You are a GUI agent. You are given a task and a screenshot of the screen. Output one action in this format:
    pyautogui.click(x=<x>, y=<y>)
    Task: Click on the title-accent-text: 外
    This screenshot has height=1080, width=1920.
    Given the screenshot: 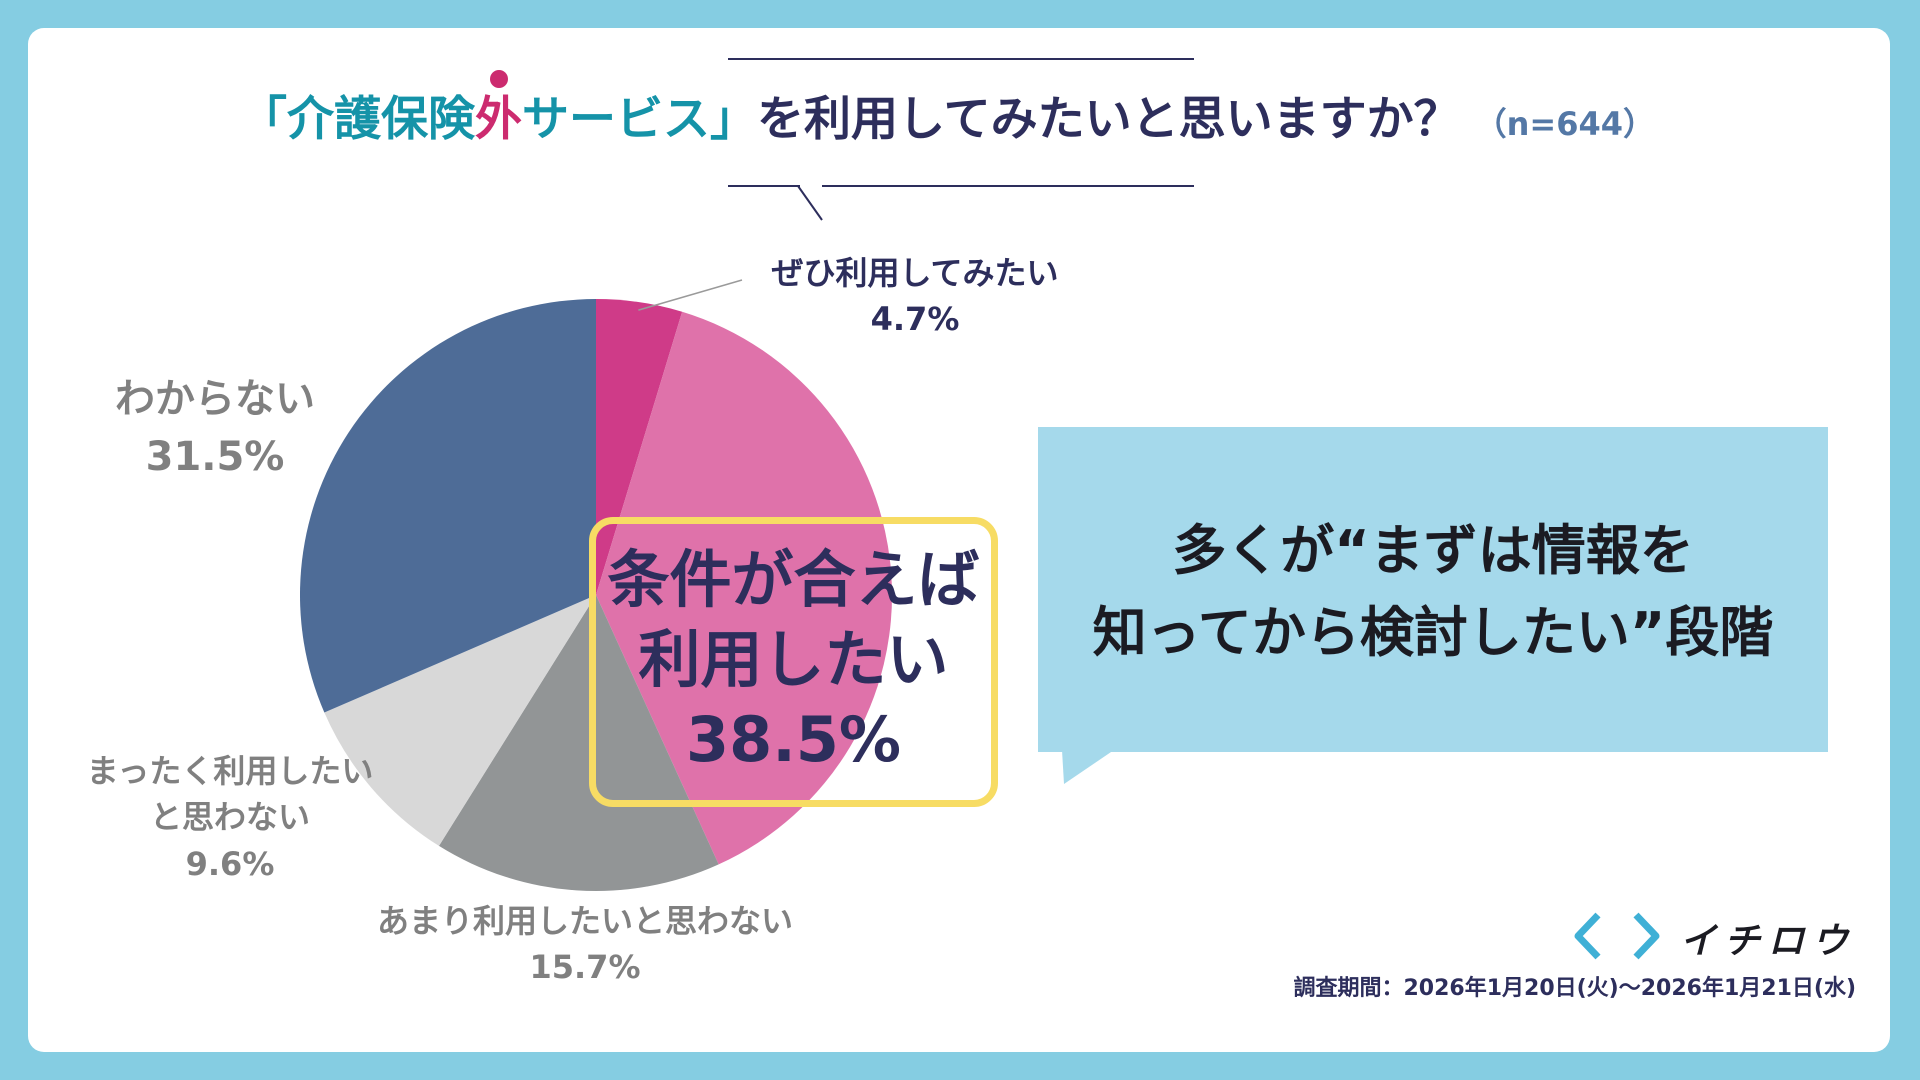 What is the action you would take?
    pyautogui.click(x=498, y=119)
    